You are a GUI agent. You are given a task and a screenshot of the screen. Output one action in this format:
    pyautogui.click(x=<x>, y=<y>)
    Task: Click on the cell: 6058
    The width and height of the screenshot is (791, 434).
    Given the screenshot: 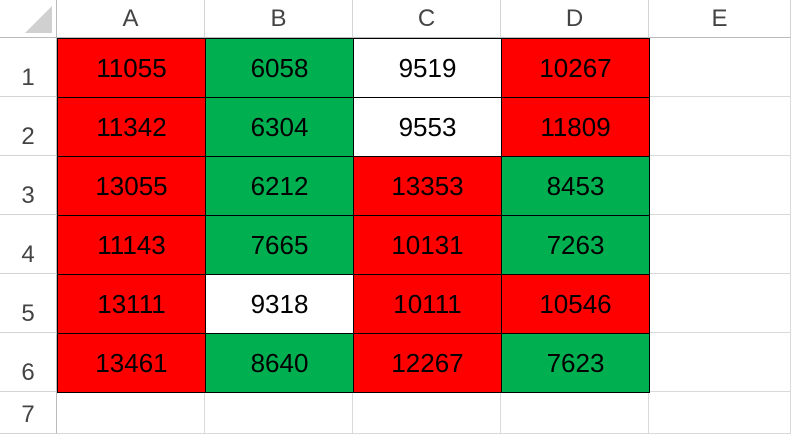 What is the action you would take?
    pyautogui.click(x=279, y=68)
    